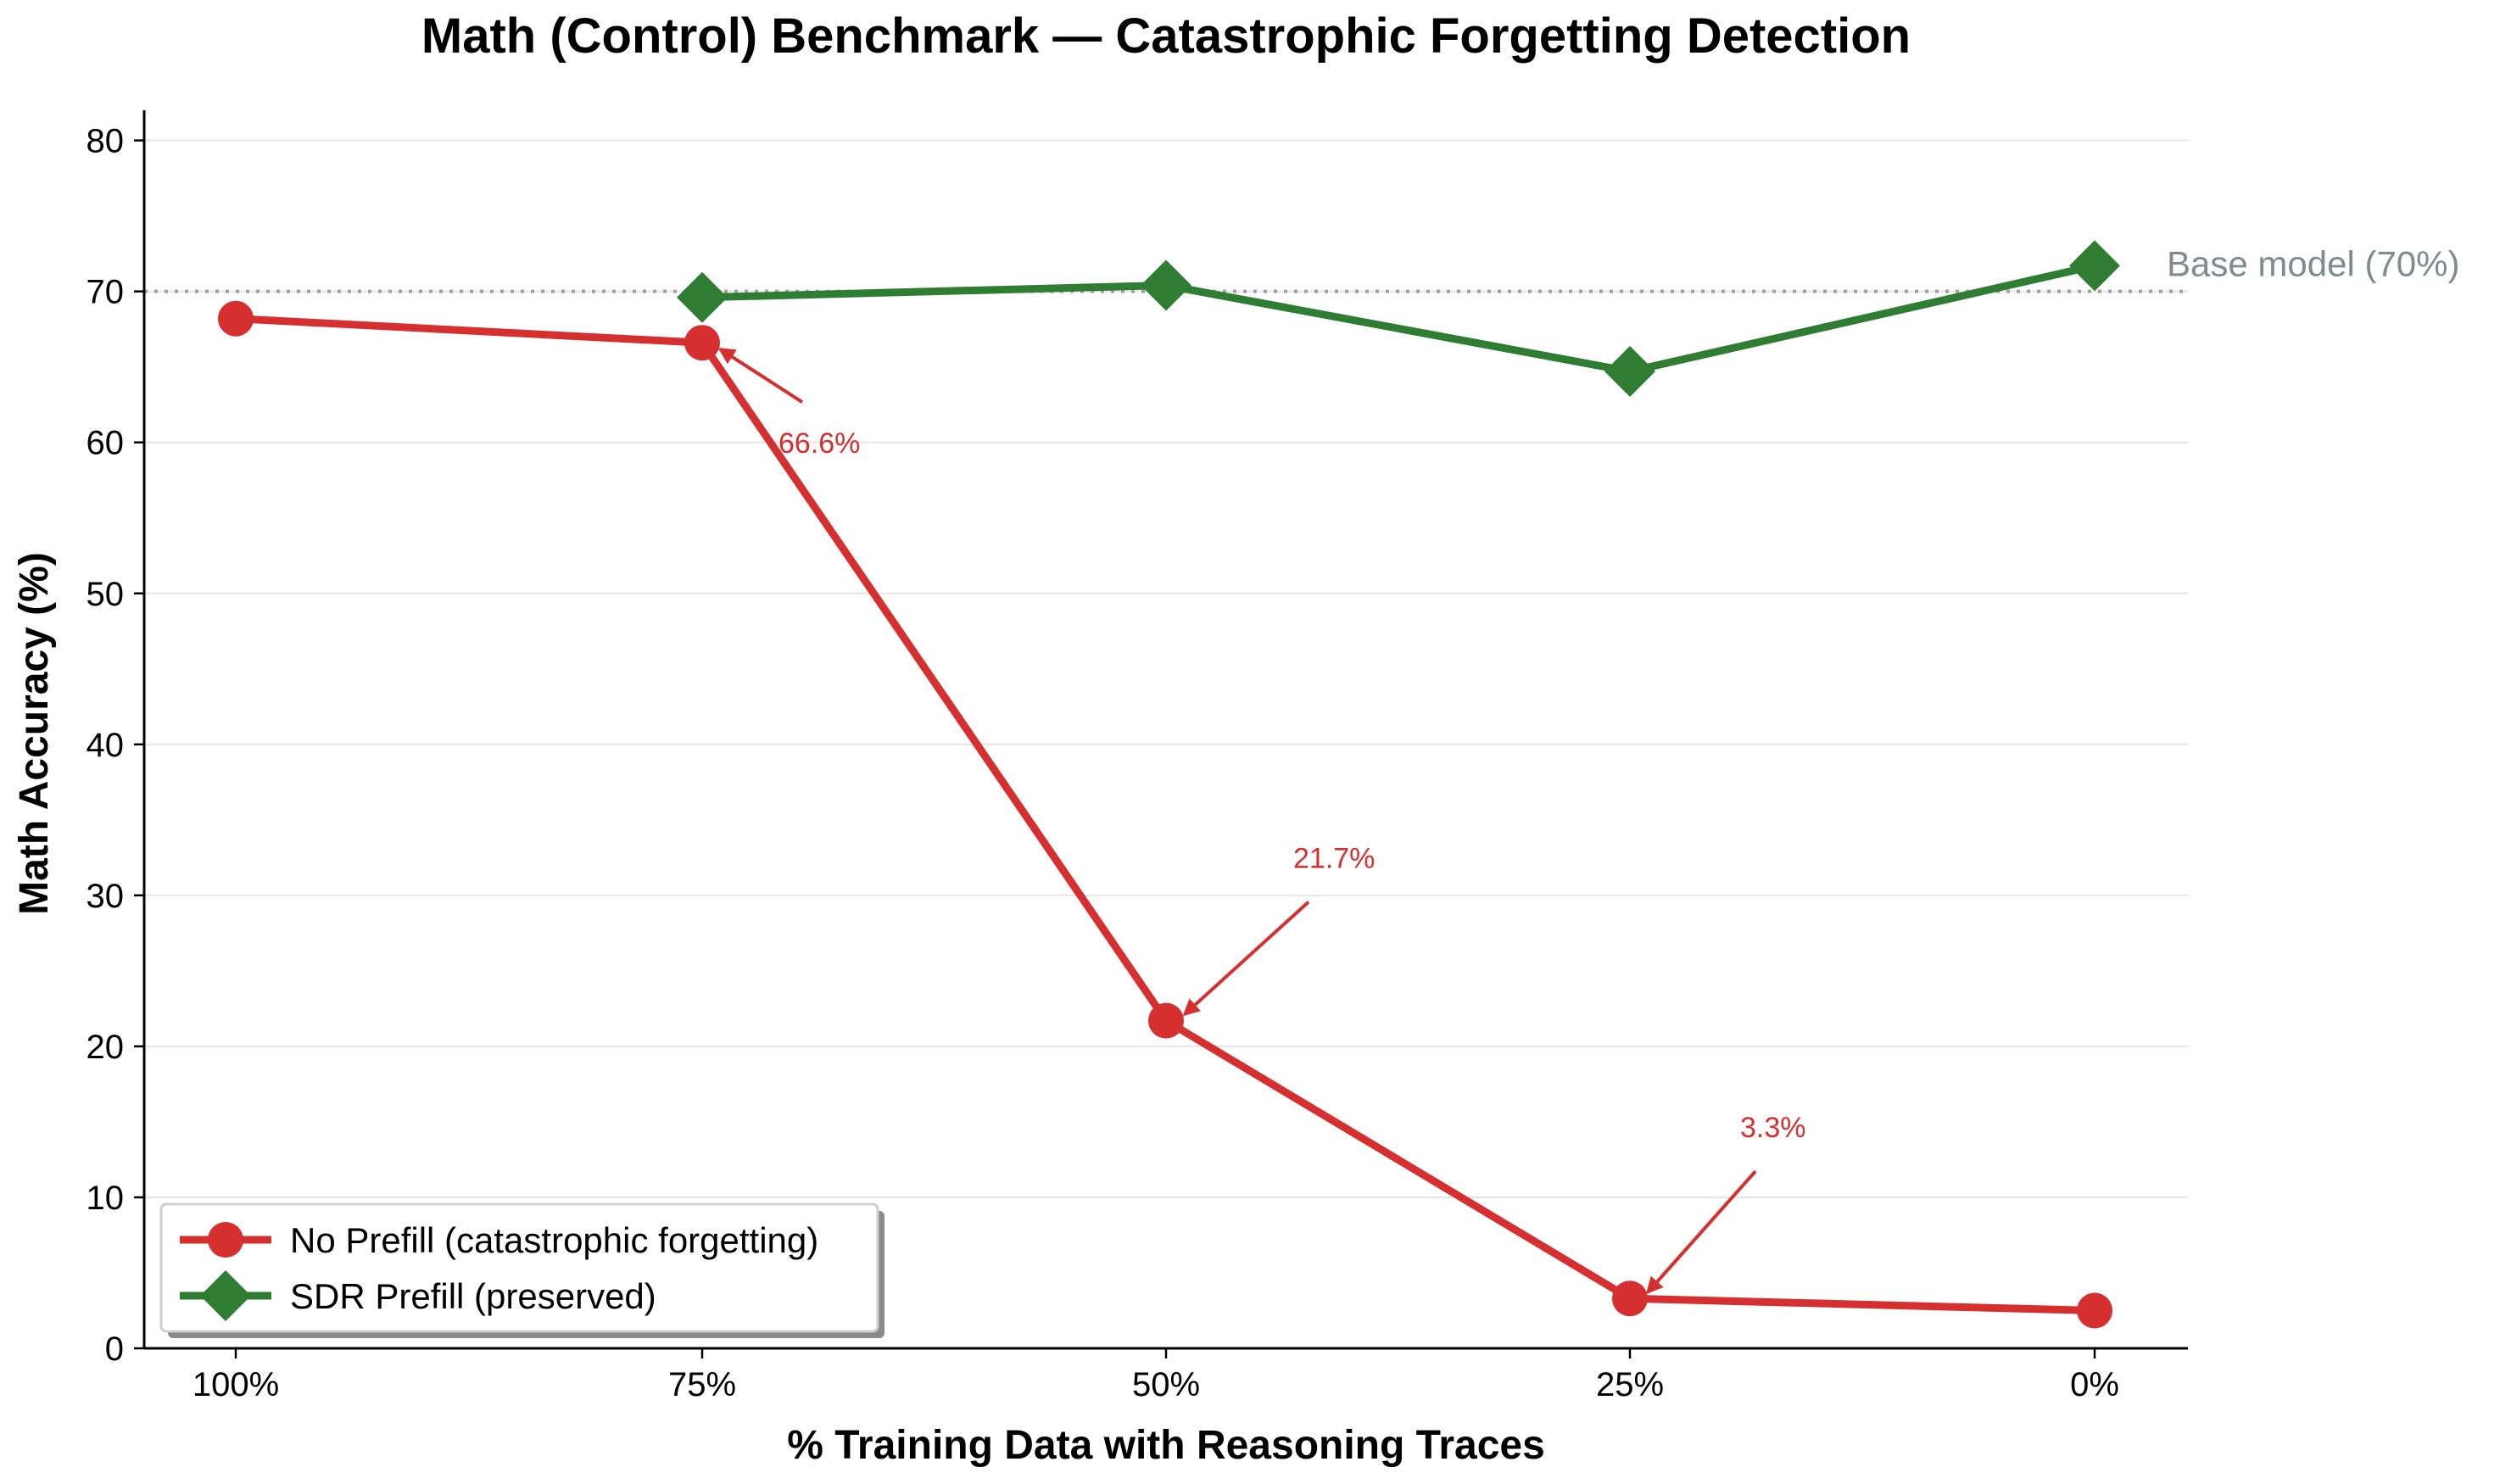 Image resolution: width=2500 pixels, height=1484 pixels. What do you see at coordinates (1166, 1384) in the screenshot?
I see `x-tick-label: 50%` at bounding box center [1166, 1384].